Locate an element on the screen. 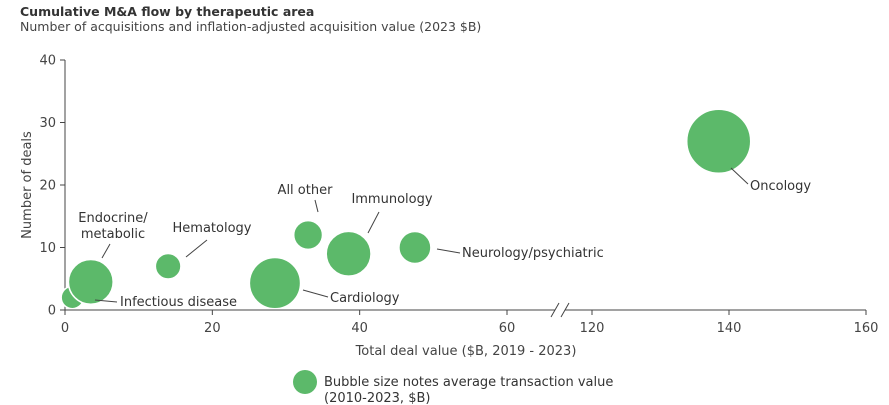  bubble-hematology is located at coordinates (168, 266).